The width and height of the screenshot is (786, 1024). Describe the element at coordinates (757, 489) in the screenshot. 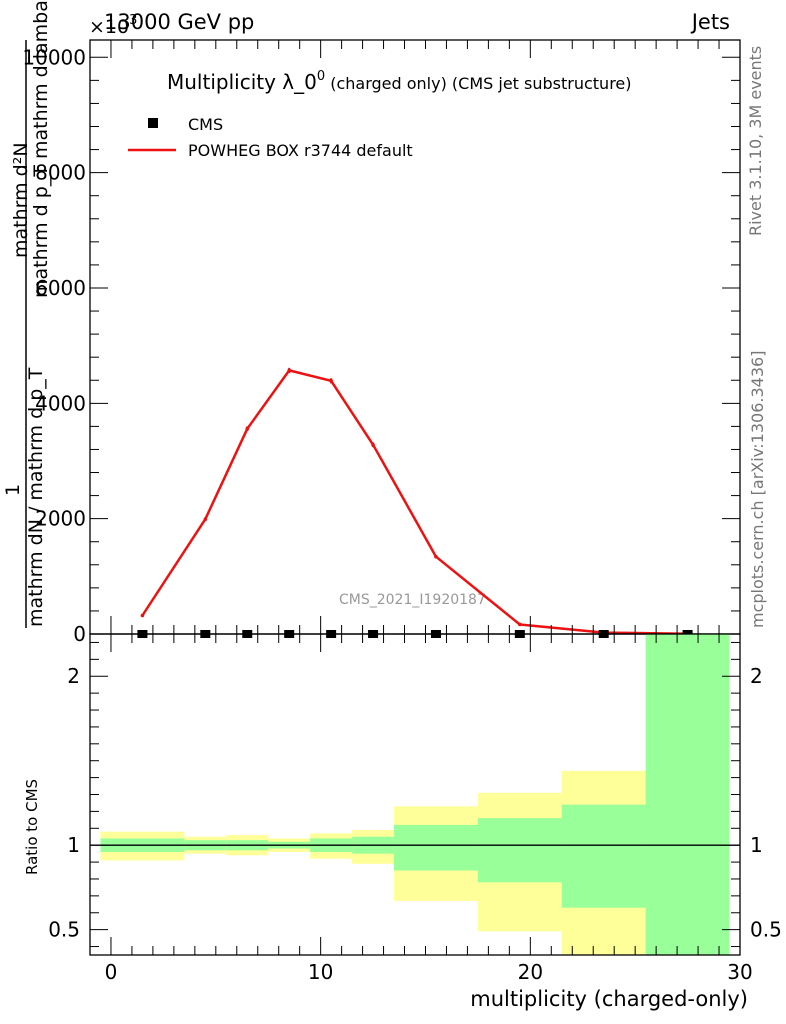

I see `mcplots-label: mcplots.cern.ch [arXiv:1306.3436]` at that location.